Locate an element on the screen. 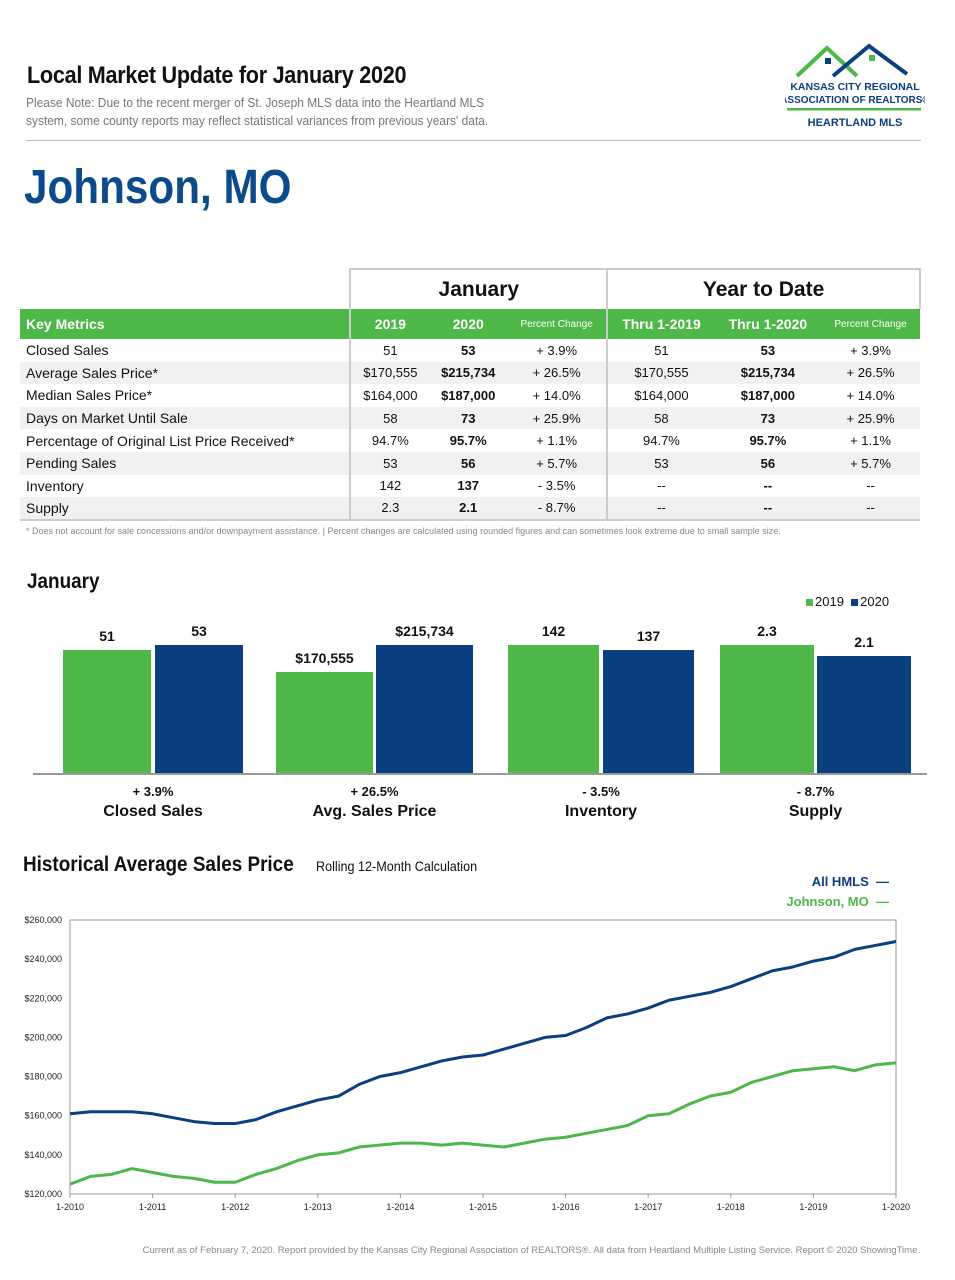  bar-group-label: Supply is located at coordinates (815, 811).